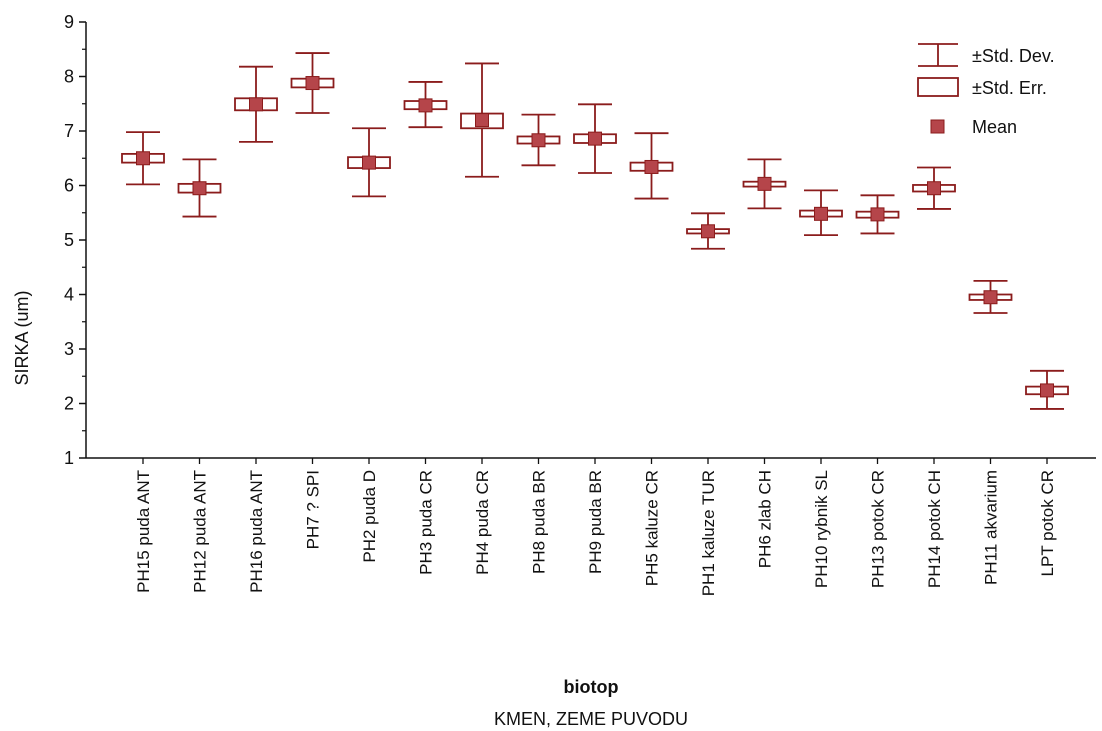 The image size is (1102, 731). Describe the element at coordinates (765, 519) in the screenshot. I see `x-category-label: PH6 zlab CH` at that location.